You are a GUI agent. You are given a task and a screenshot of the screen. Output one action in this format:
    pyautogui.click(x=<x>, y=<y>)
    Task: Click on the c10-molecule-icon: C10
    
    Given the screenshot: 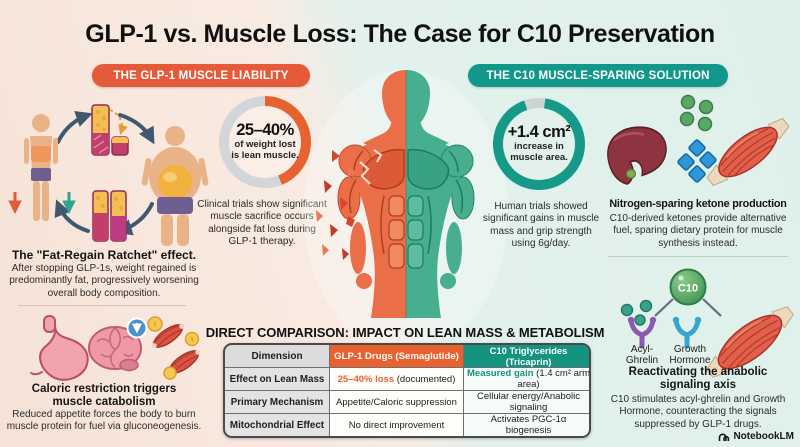 What is the action you would take?
    pyautogui.click(x=688, y=287)
    